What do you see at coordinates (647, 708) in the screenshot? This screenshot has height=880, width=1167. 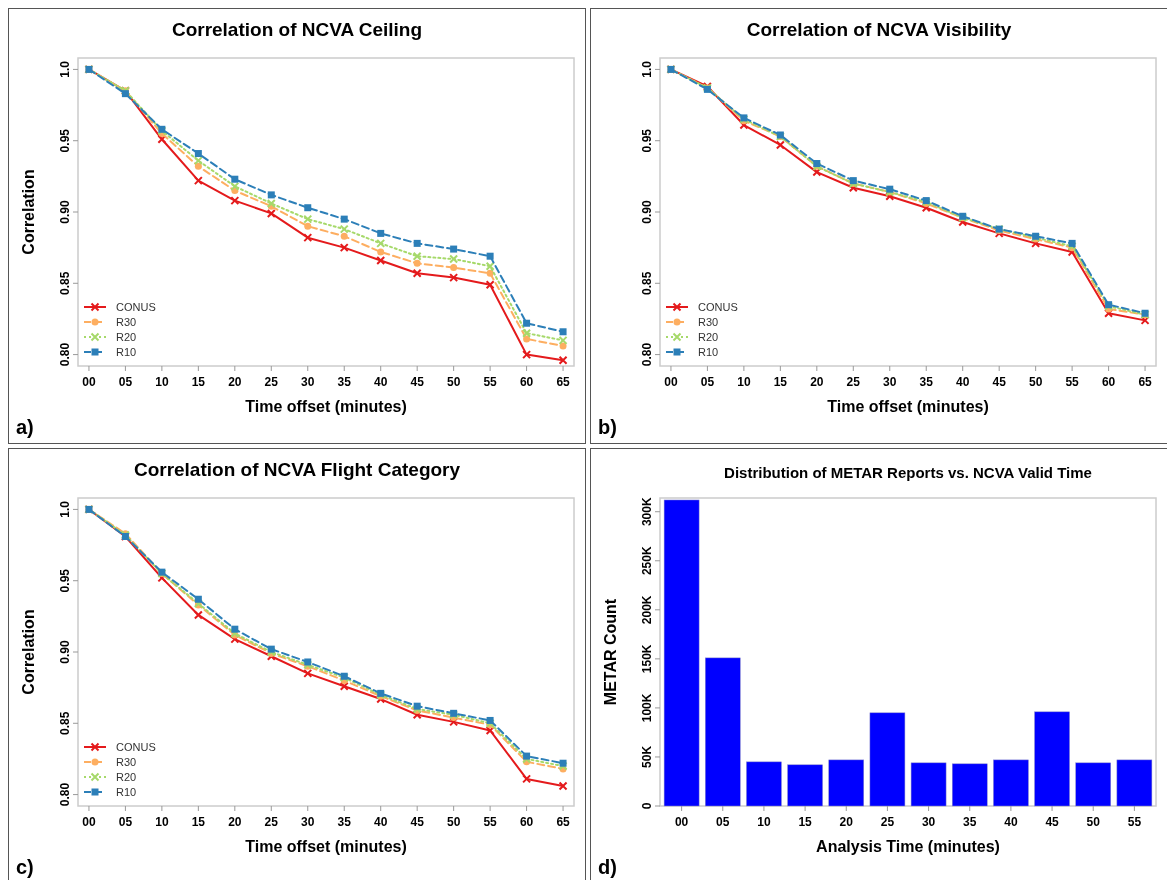 I see `y-tick-label: 100K` at bounding box center [647, 708].